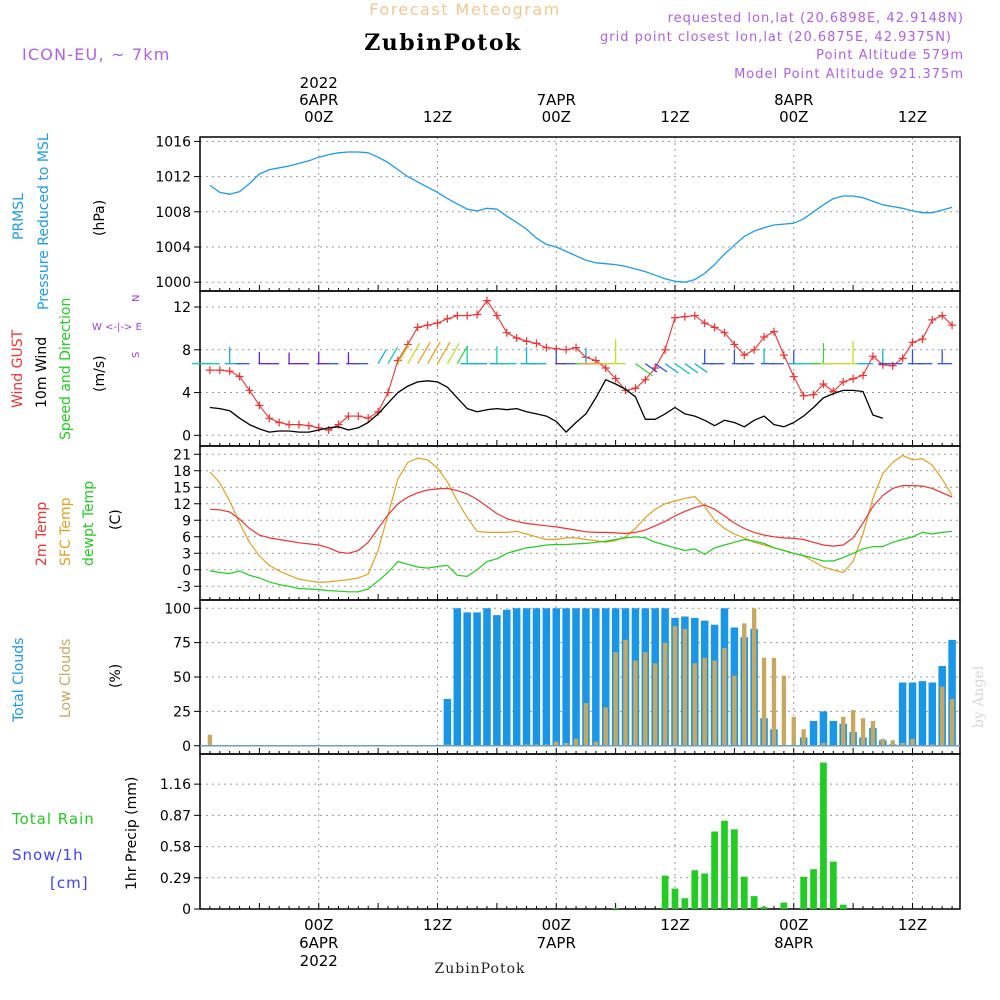  What do you see at coordinates (19, 216) in the screenshot?
I see `prmsl-label: PRMSL` at bounding box center [19, 216].